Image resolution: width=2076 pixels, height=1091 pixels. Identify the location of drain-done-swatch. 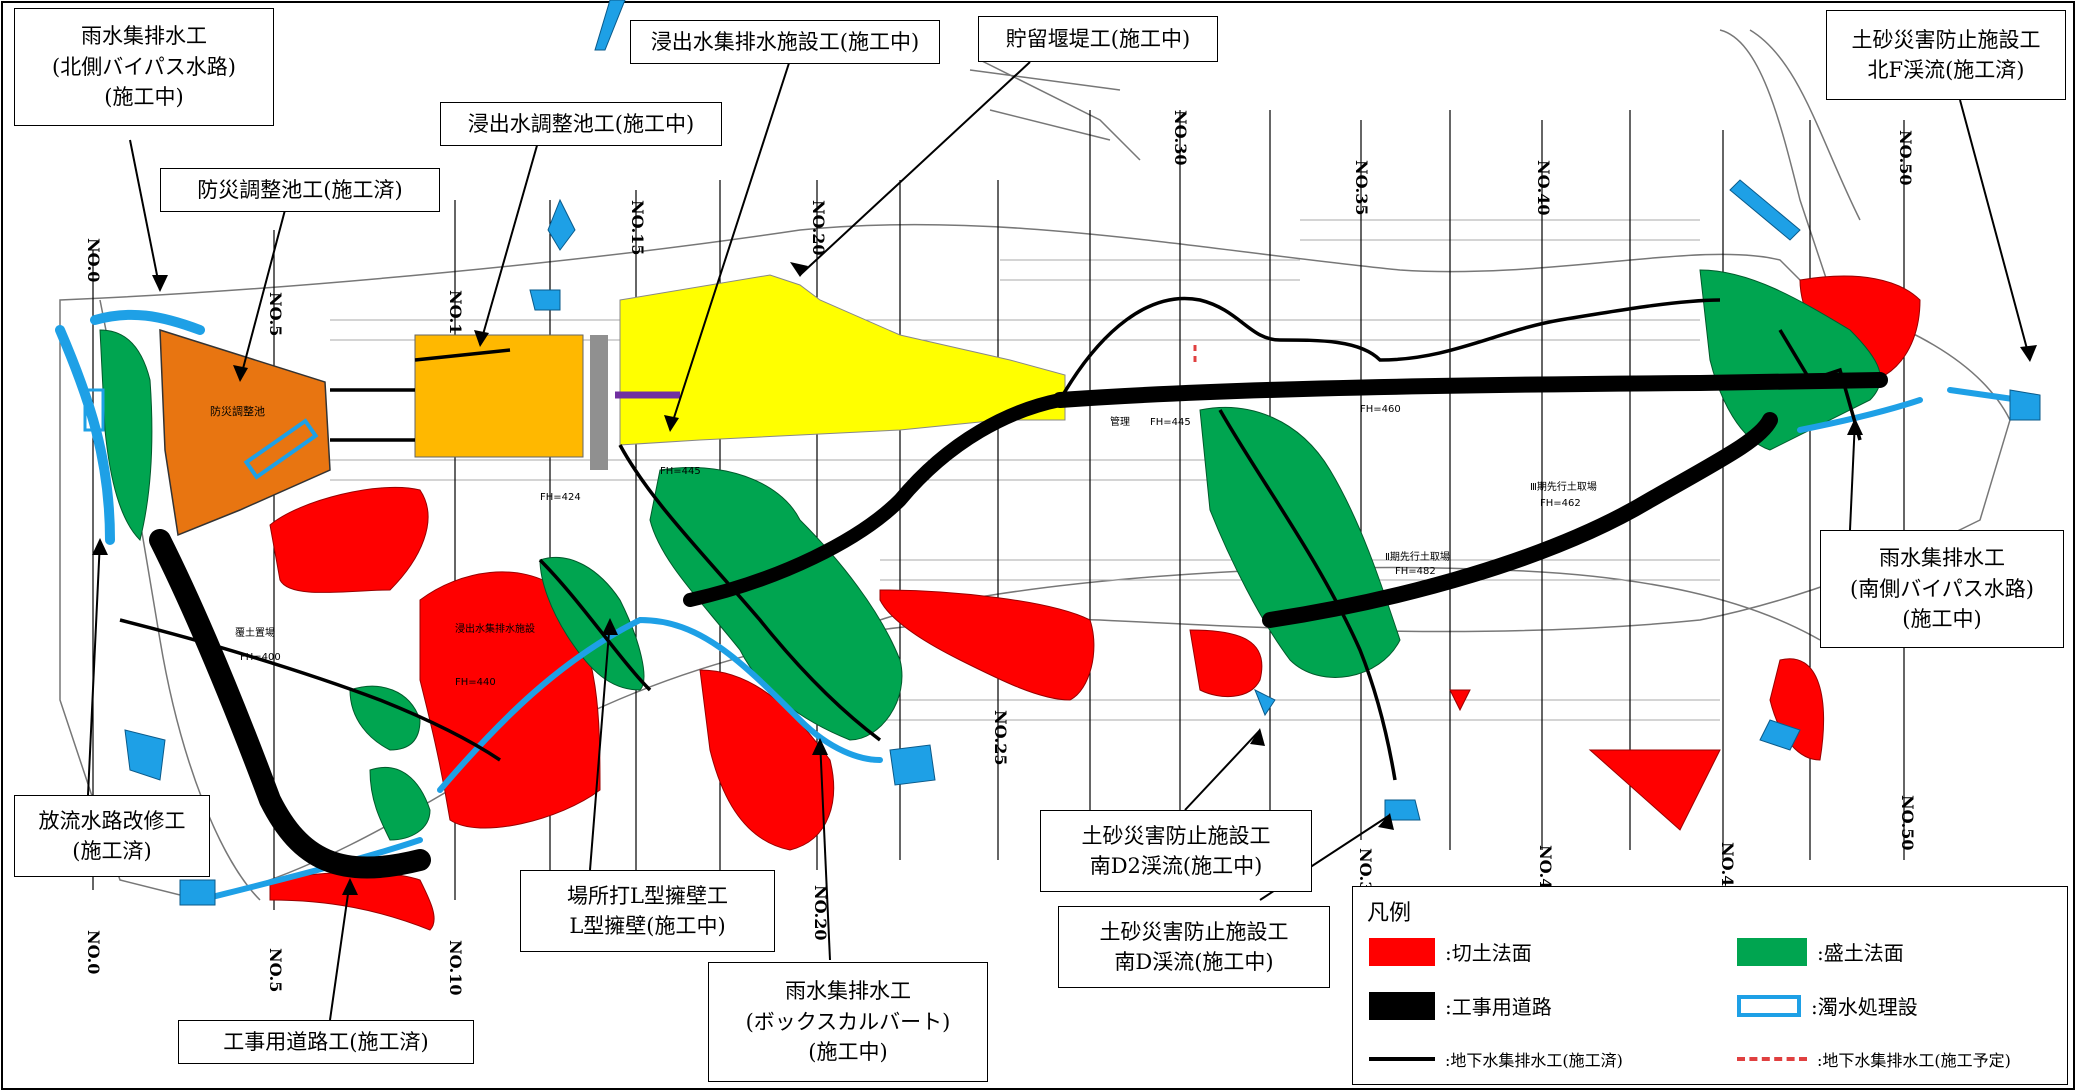
(1402, 1059).